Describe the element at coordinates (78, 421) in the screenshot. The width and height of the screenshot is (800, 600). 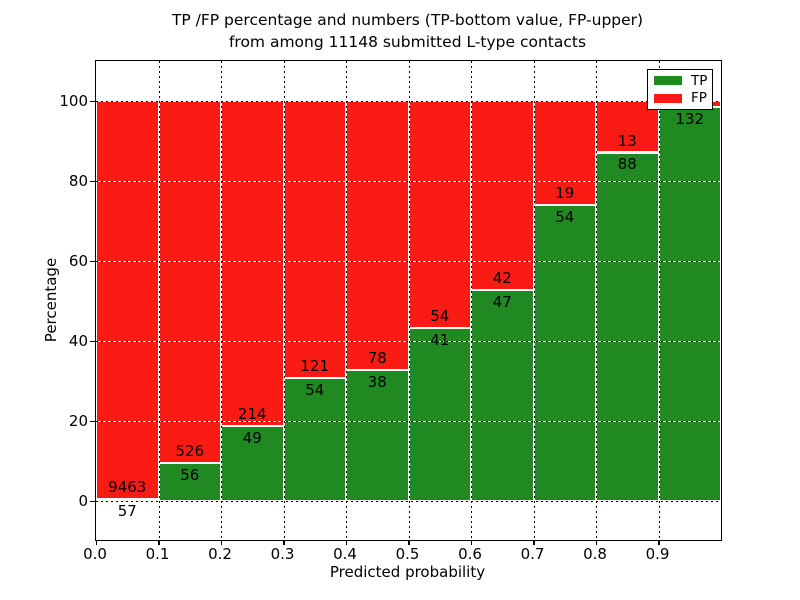
I see `y-tick-label: 20` at that location.